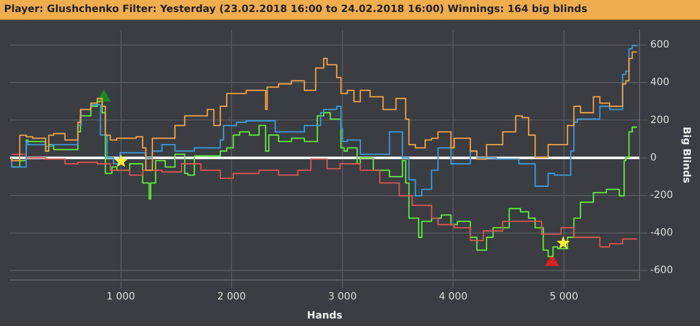 This screenshot has width=700, height=326. I want to click on y-tick-label: 0, so click(653, 158).